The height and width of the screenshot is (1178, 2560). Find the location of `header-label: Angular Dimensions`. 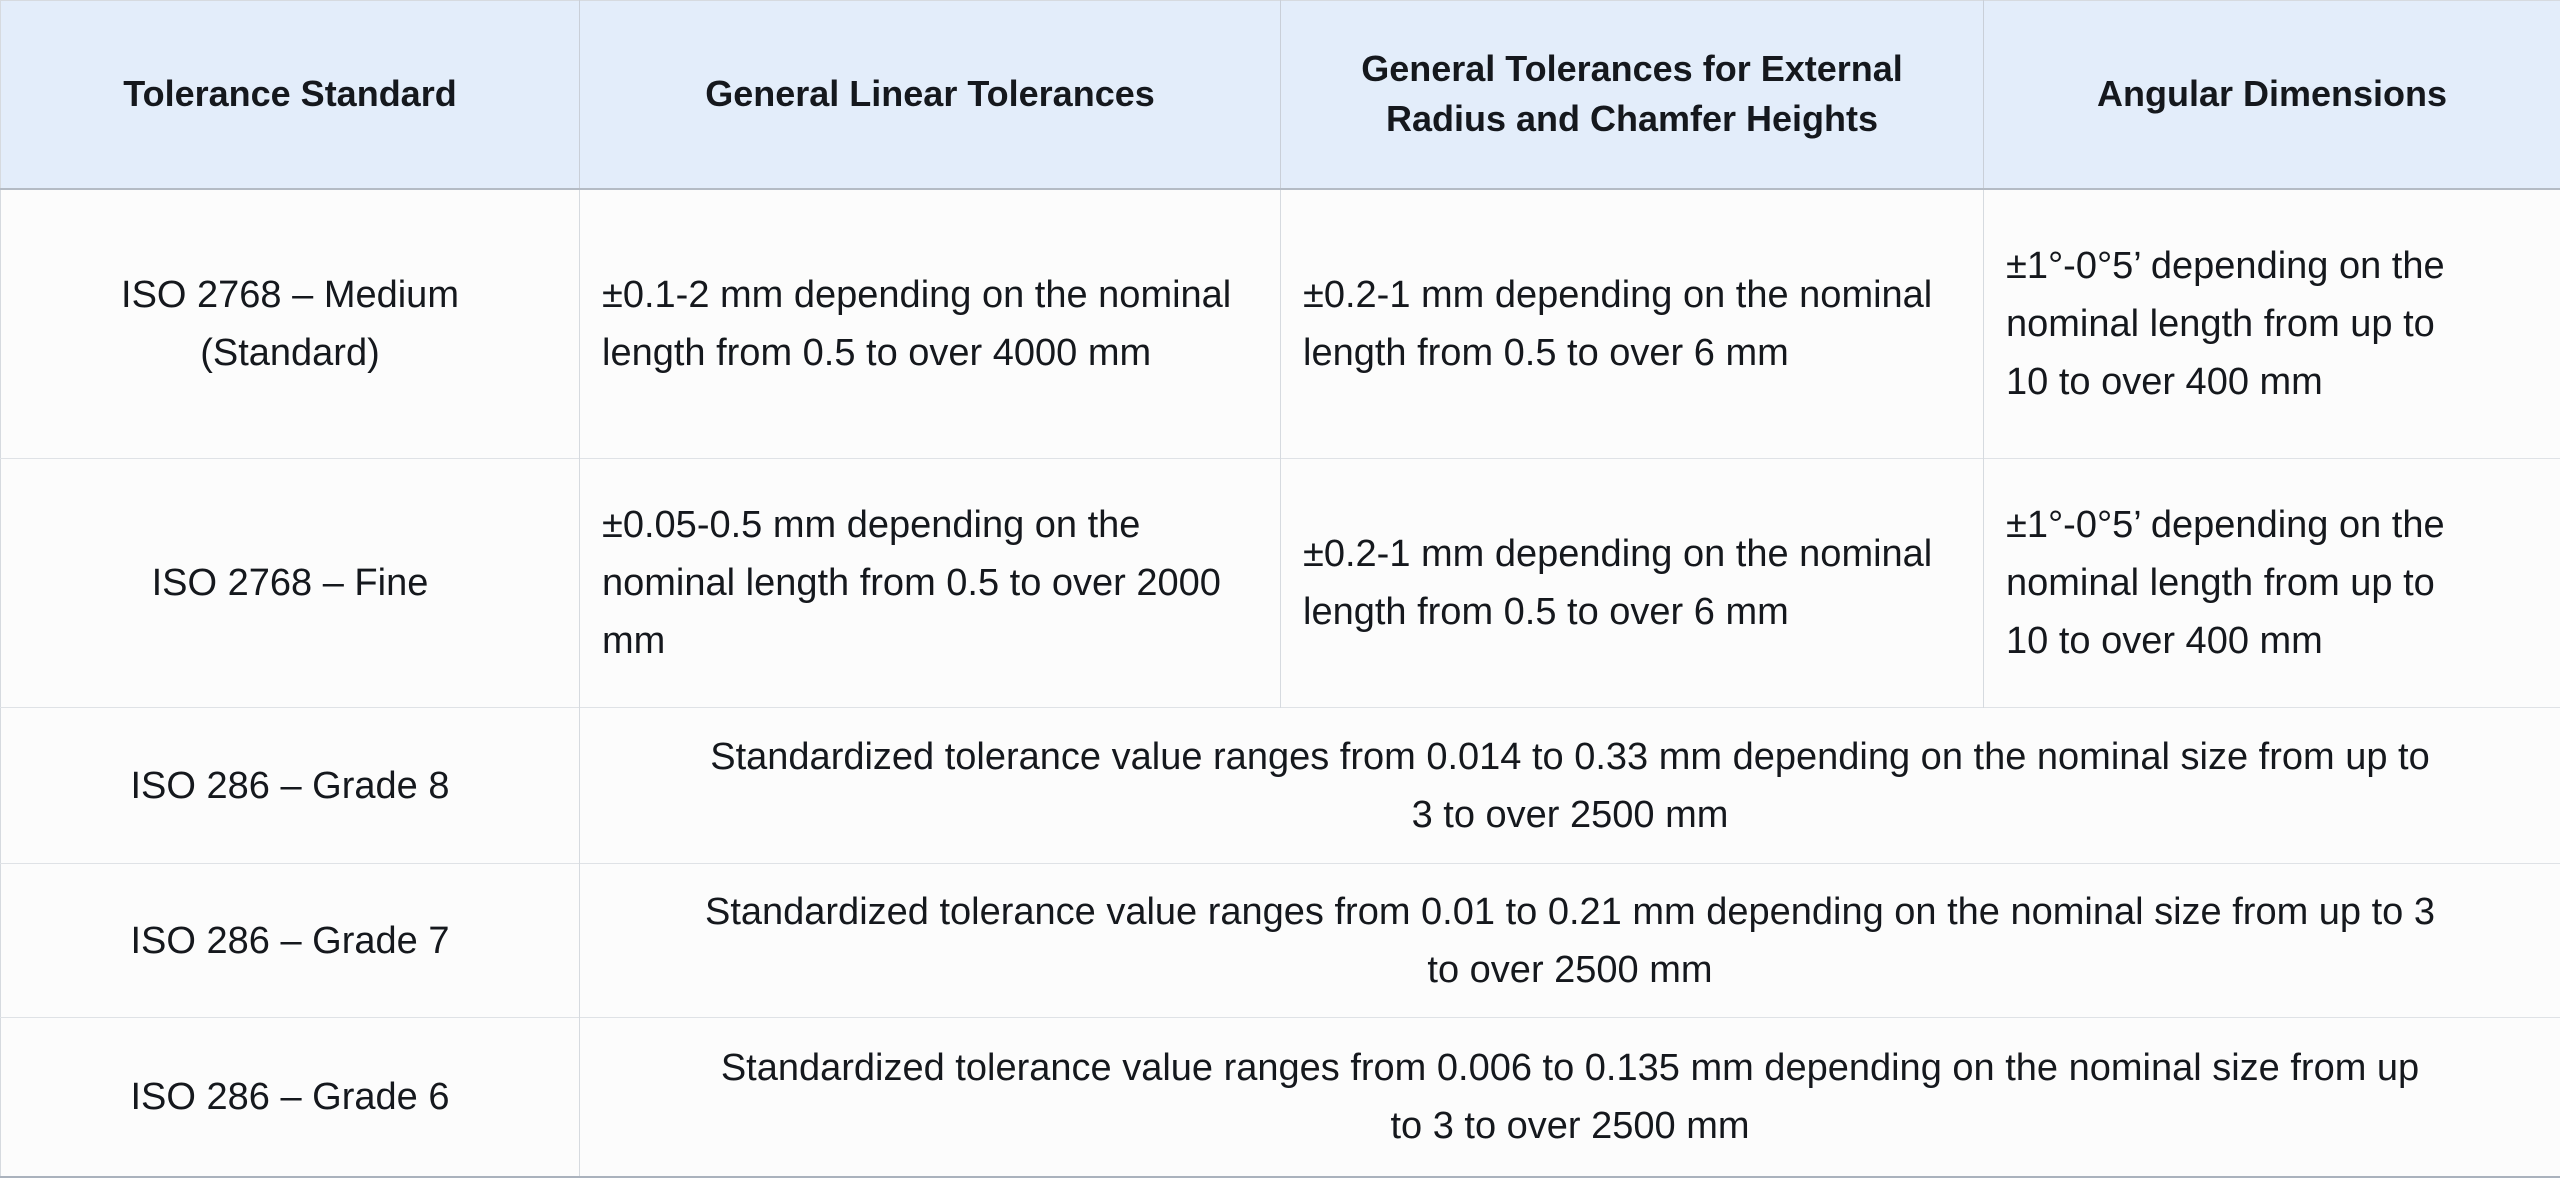

header-label: Angular Dimensions is located at coordinates (2272, 94).